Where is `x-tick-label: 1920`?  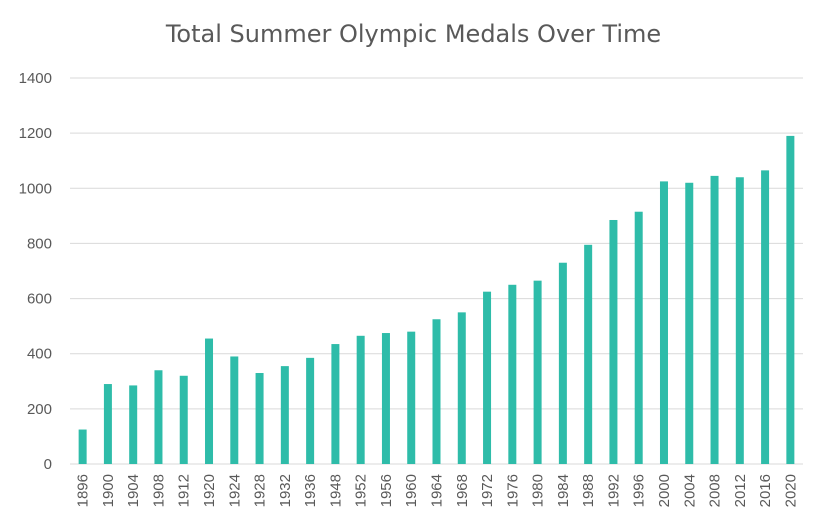 x-tick-label: 1920 is located at coordinates (209, 490).